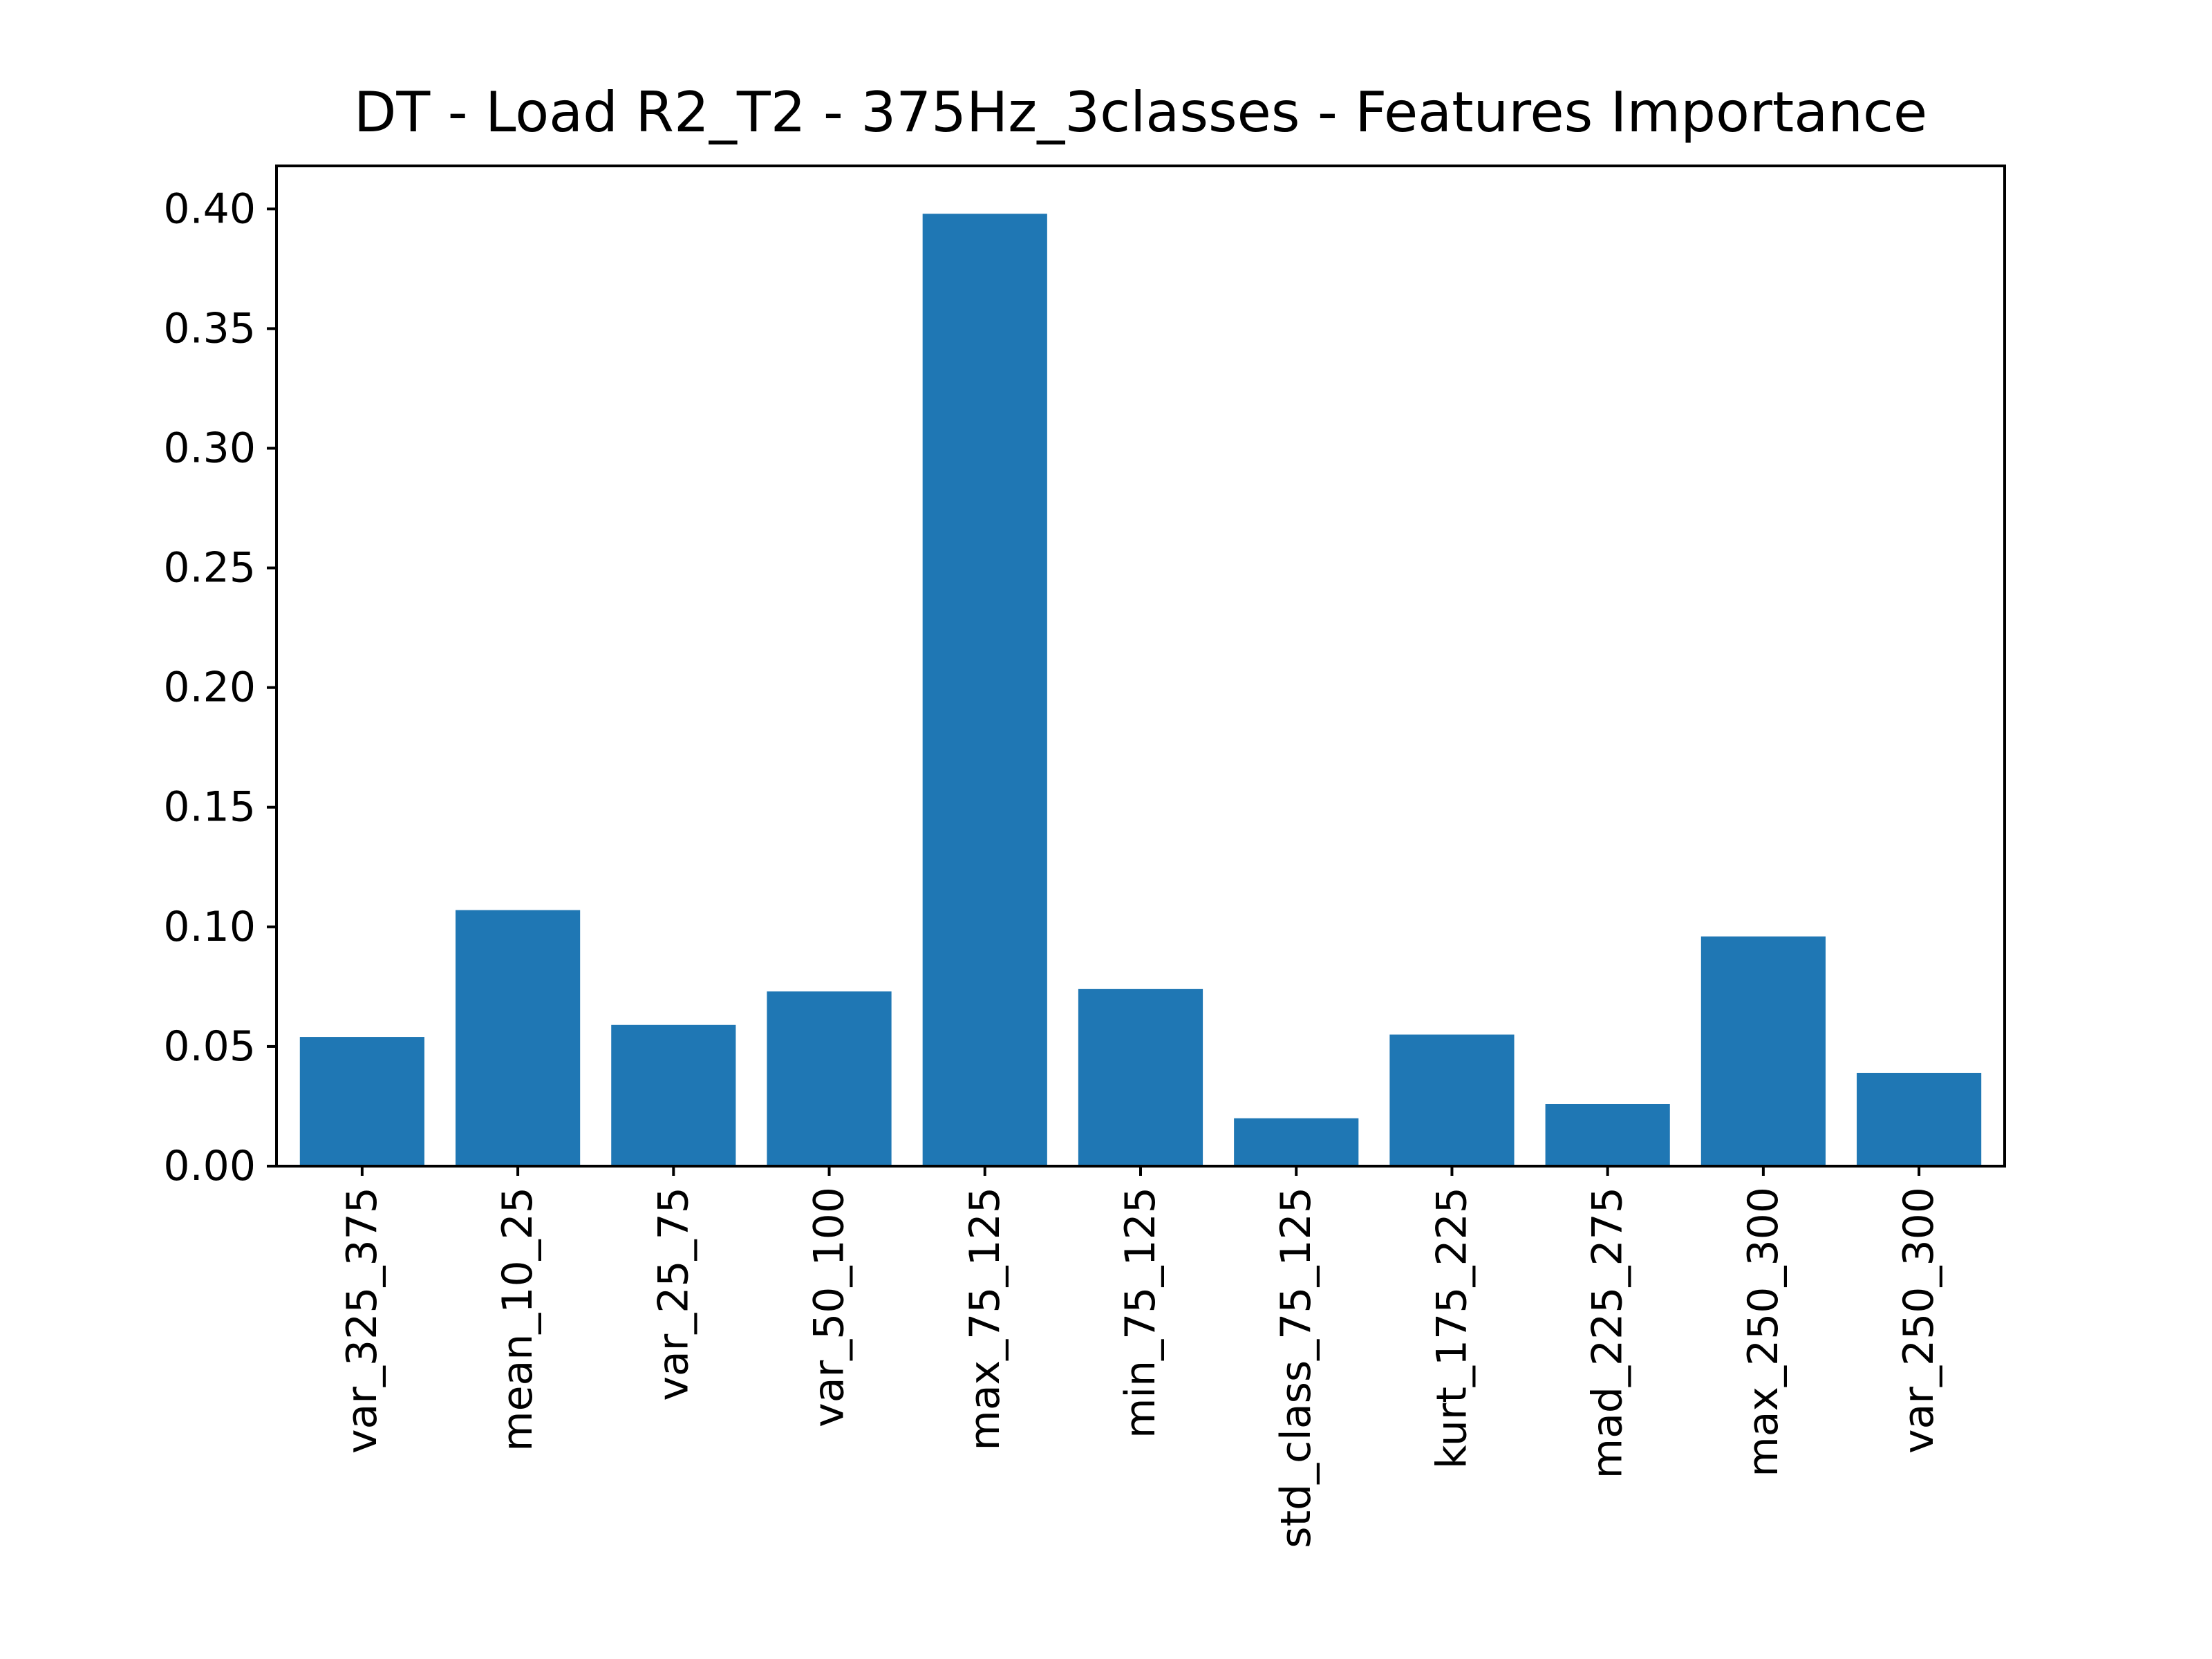 The height and width of the screenshot is (1659, 2212). I want to click on x-tick-label-var_50_100: var_50_100, so click(829, 1307).